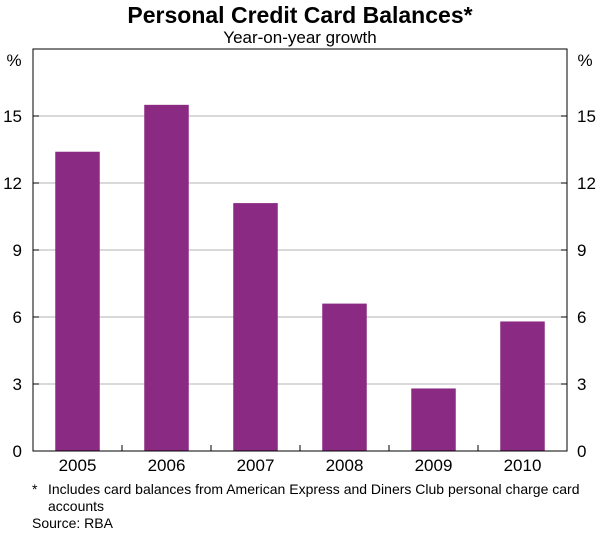  What do you see at coordinates (12, 116) in the screenshot?
I see `y-tick-label-left: 15` at bounding box center [12, 116].